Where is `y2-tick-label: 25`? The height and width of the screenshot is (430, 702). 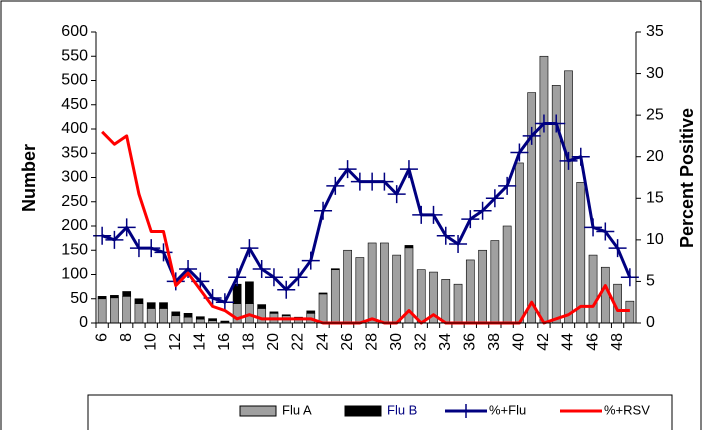 y2-tick-label: 25 is located at coordinates (655, 114).